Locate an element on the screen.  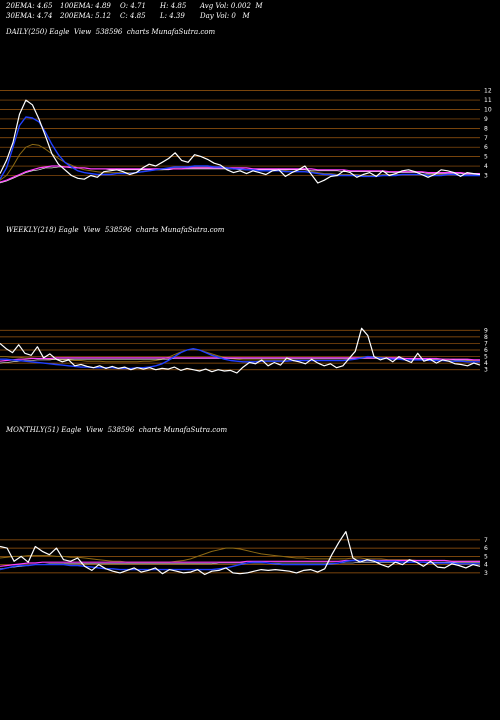
header-low: L: 4.39 is located at coordinates (172, 16).